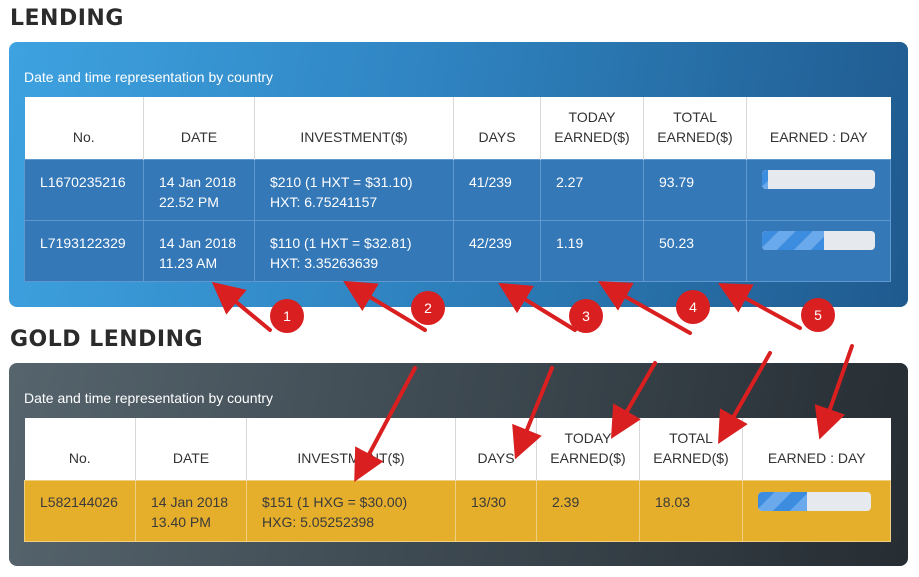 The width and height of the screenshot is (919, 577). I want to click on cell-total-earned: 93.79, so click(695, 189).